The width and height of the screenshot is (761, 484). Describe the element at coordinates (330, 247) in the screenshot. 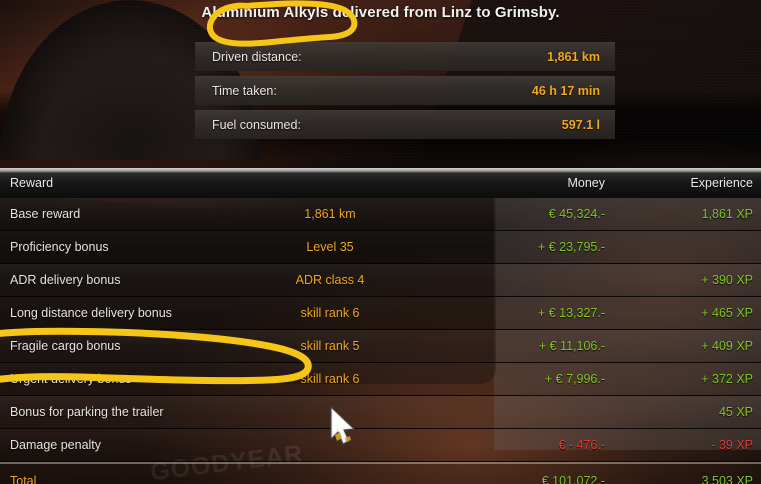

I see `row-detail: Level 35` at that location.